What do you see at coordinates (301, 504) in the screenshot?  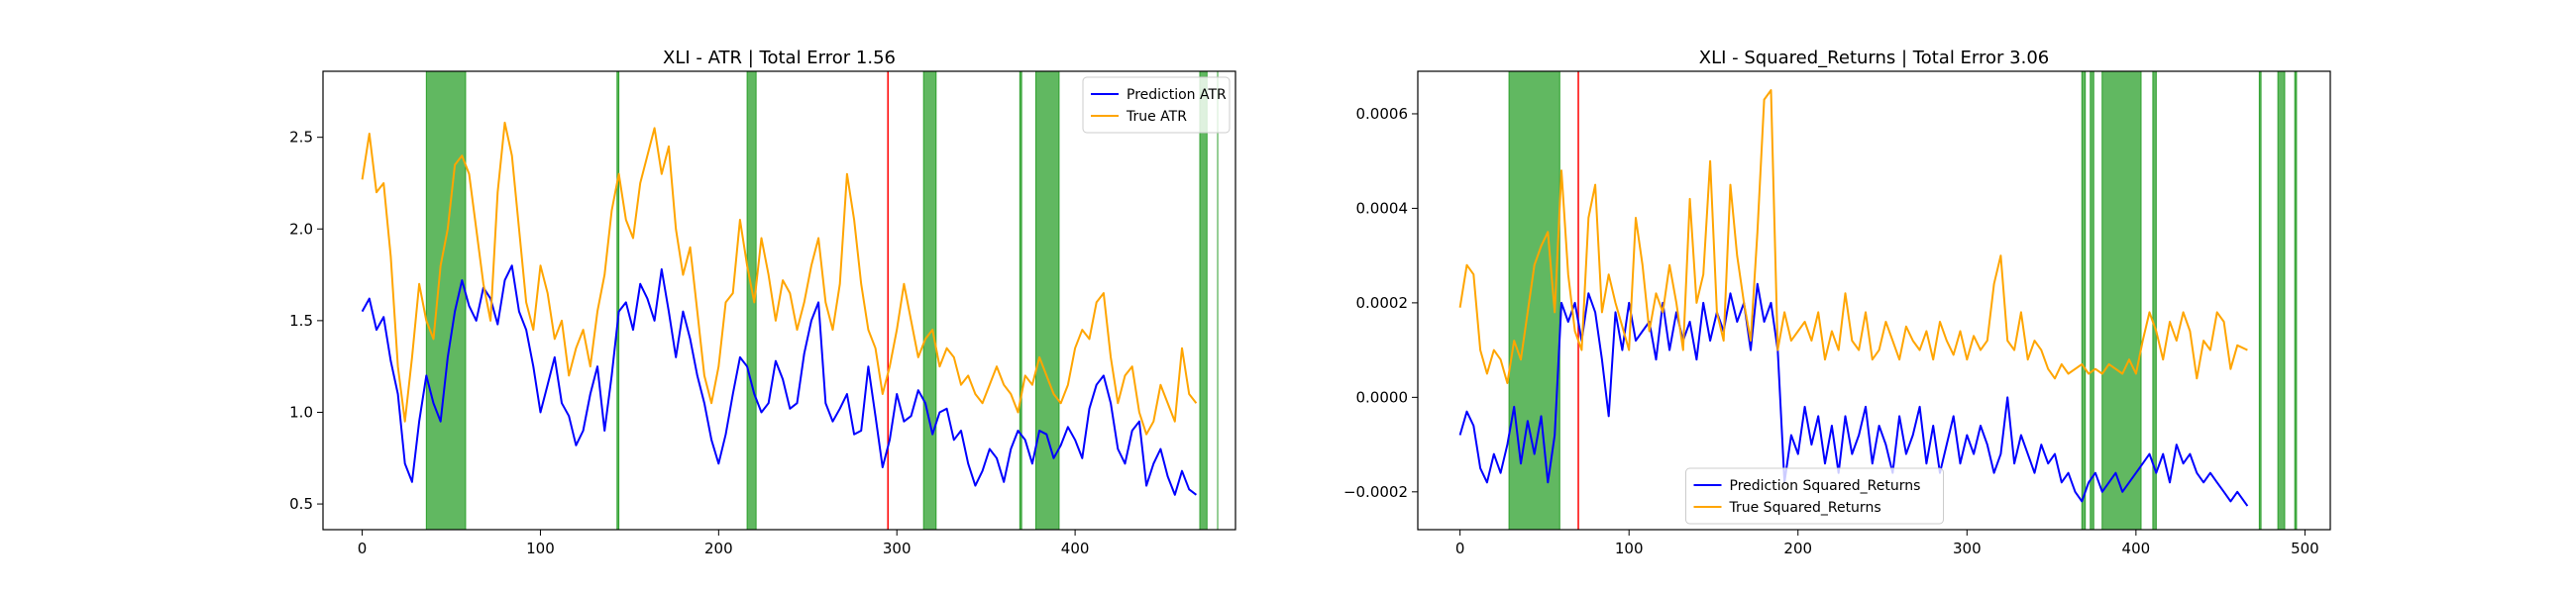 I see `y-tick-label: 0.5` at bounding box center [301, 504].